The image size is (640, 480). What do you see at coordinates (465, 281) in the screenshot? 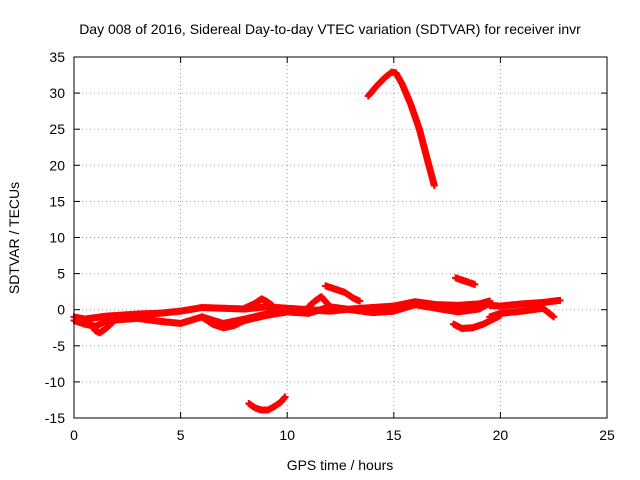
I see `series-arc-17-9-18-8h` at bounding box center [465, 281].